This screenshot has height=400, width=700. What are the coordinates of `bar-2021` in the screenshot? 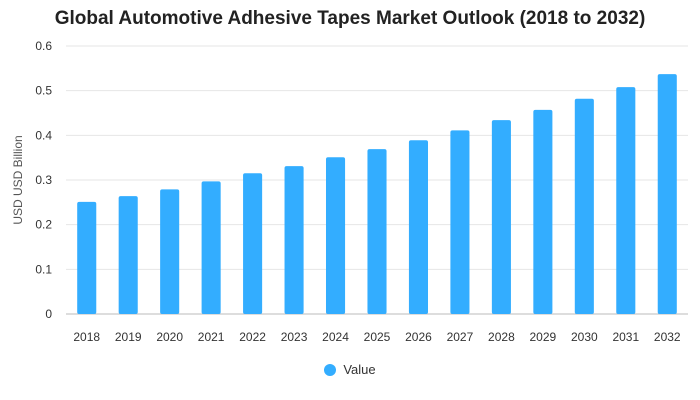 It's located at (211, 247).